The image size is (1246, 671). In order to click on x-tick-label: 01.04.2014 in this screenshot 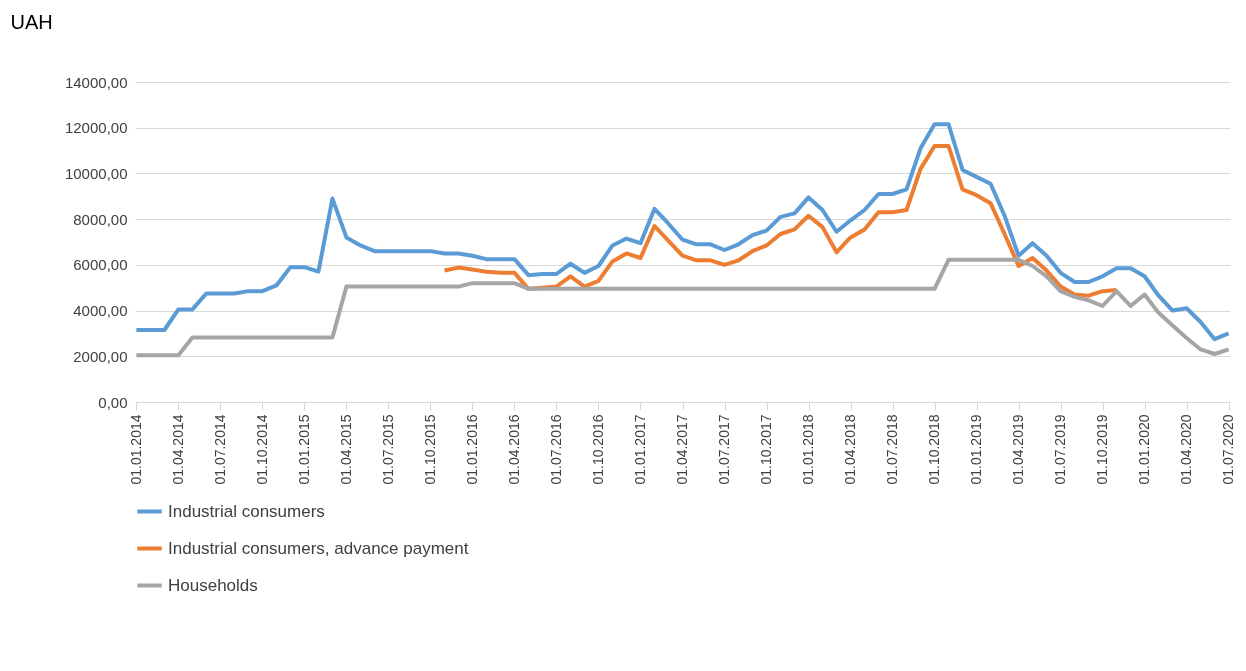, I will do `click(177, 449)`.